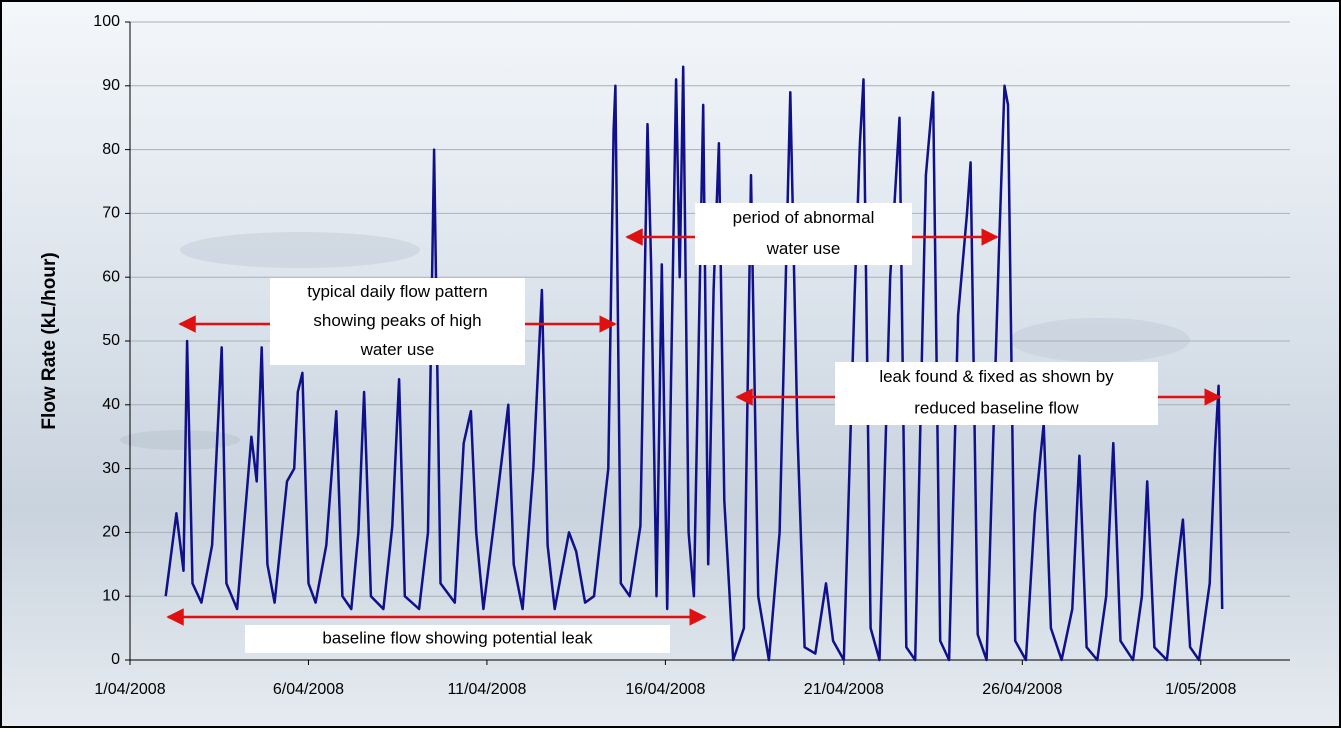  What do you see at coordinates (111, 340) in the screenshot?
I see `y-tick-label: 50` at bounding box center [111, 340].